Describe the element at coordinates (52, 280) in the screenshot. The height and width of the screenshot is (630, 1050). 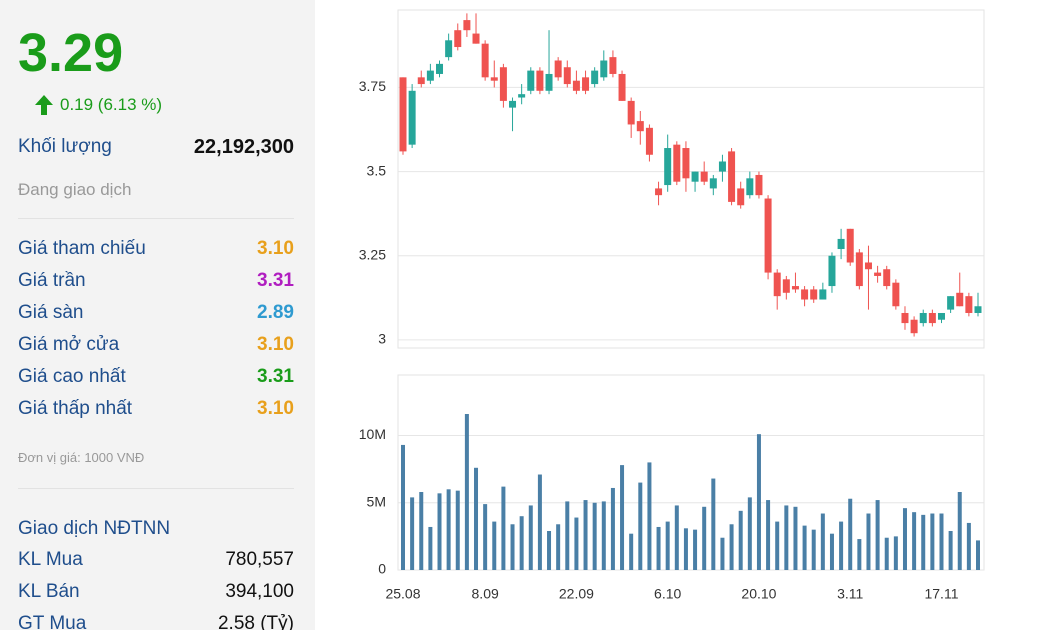
I see `row-label: Giá trần` at that location.